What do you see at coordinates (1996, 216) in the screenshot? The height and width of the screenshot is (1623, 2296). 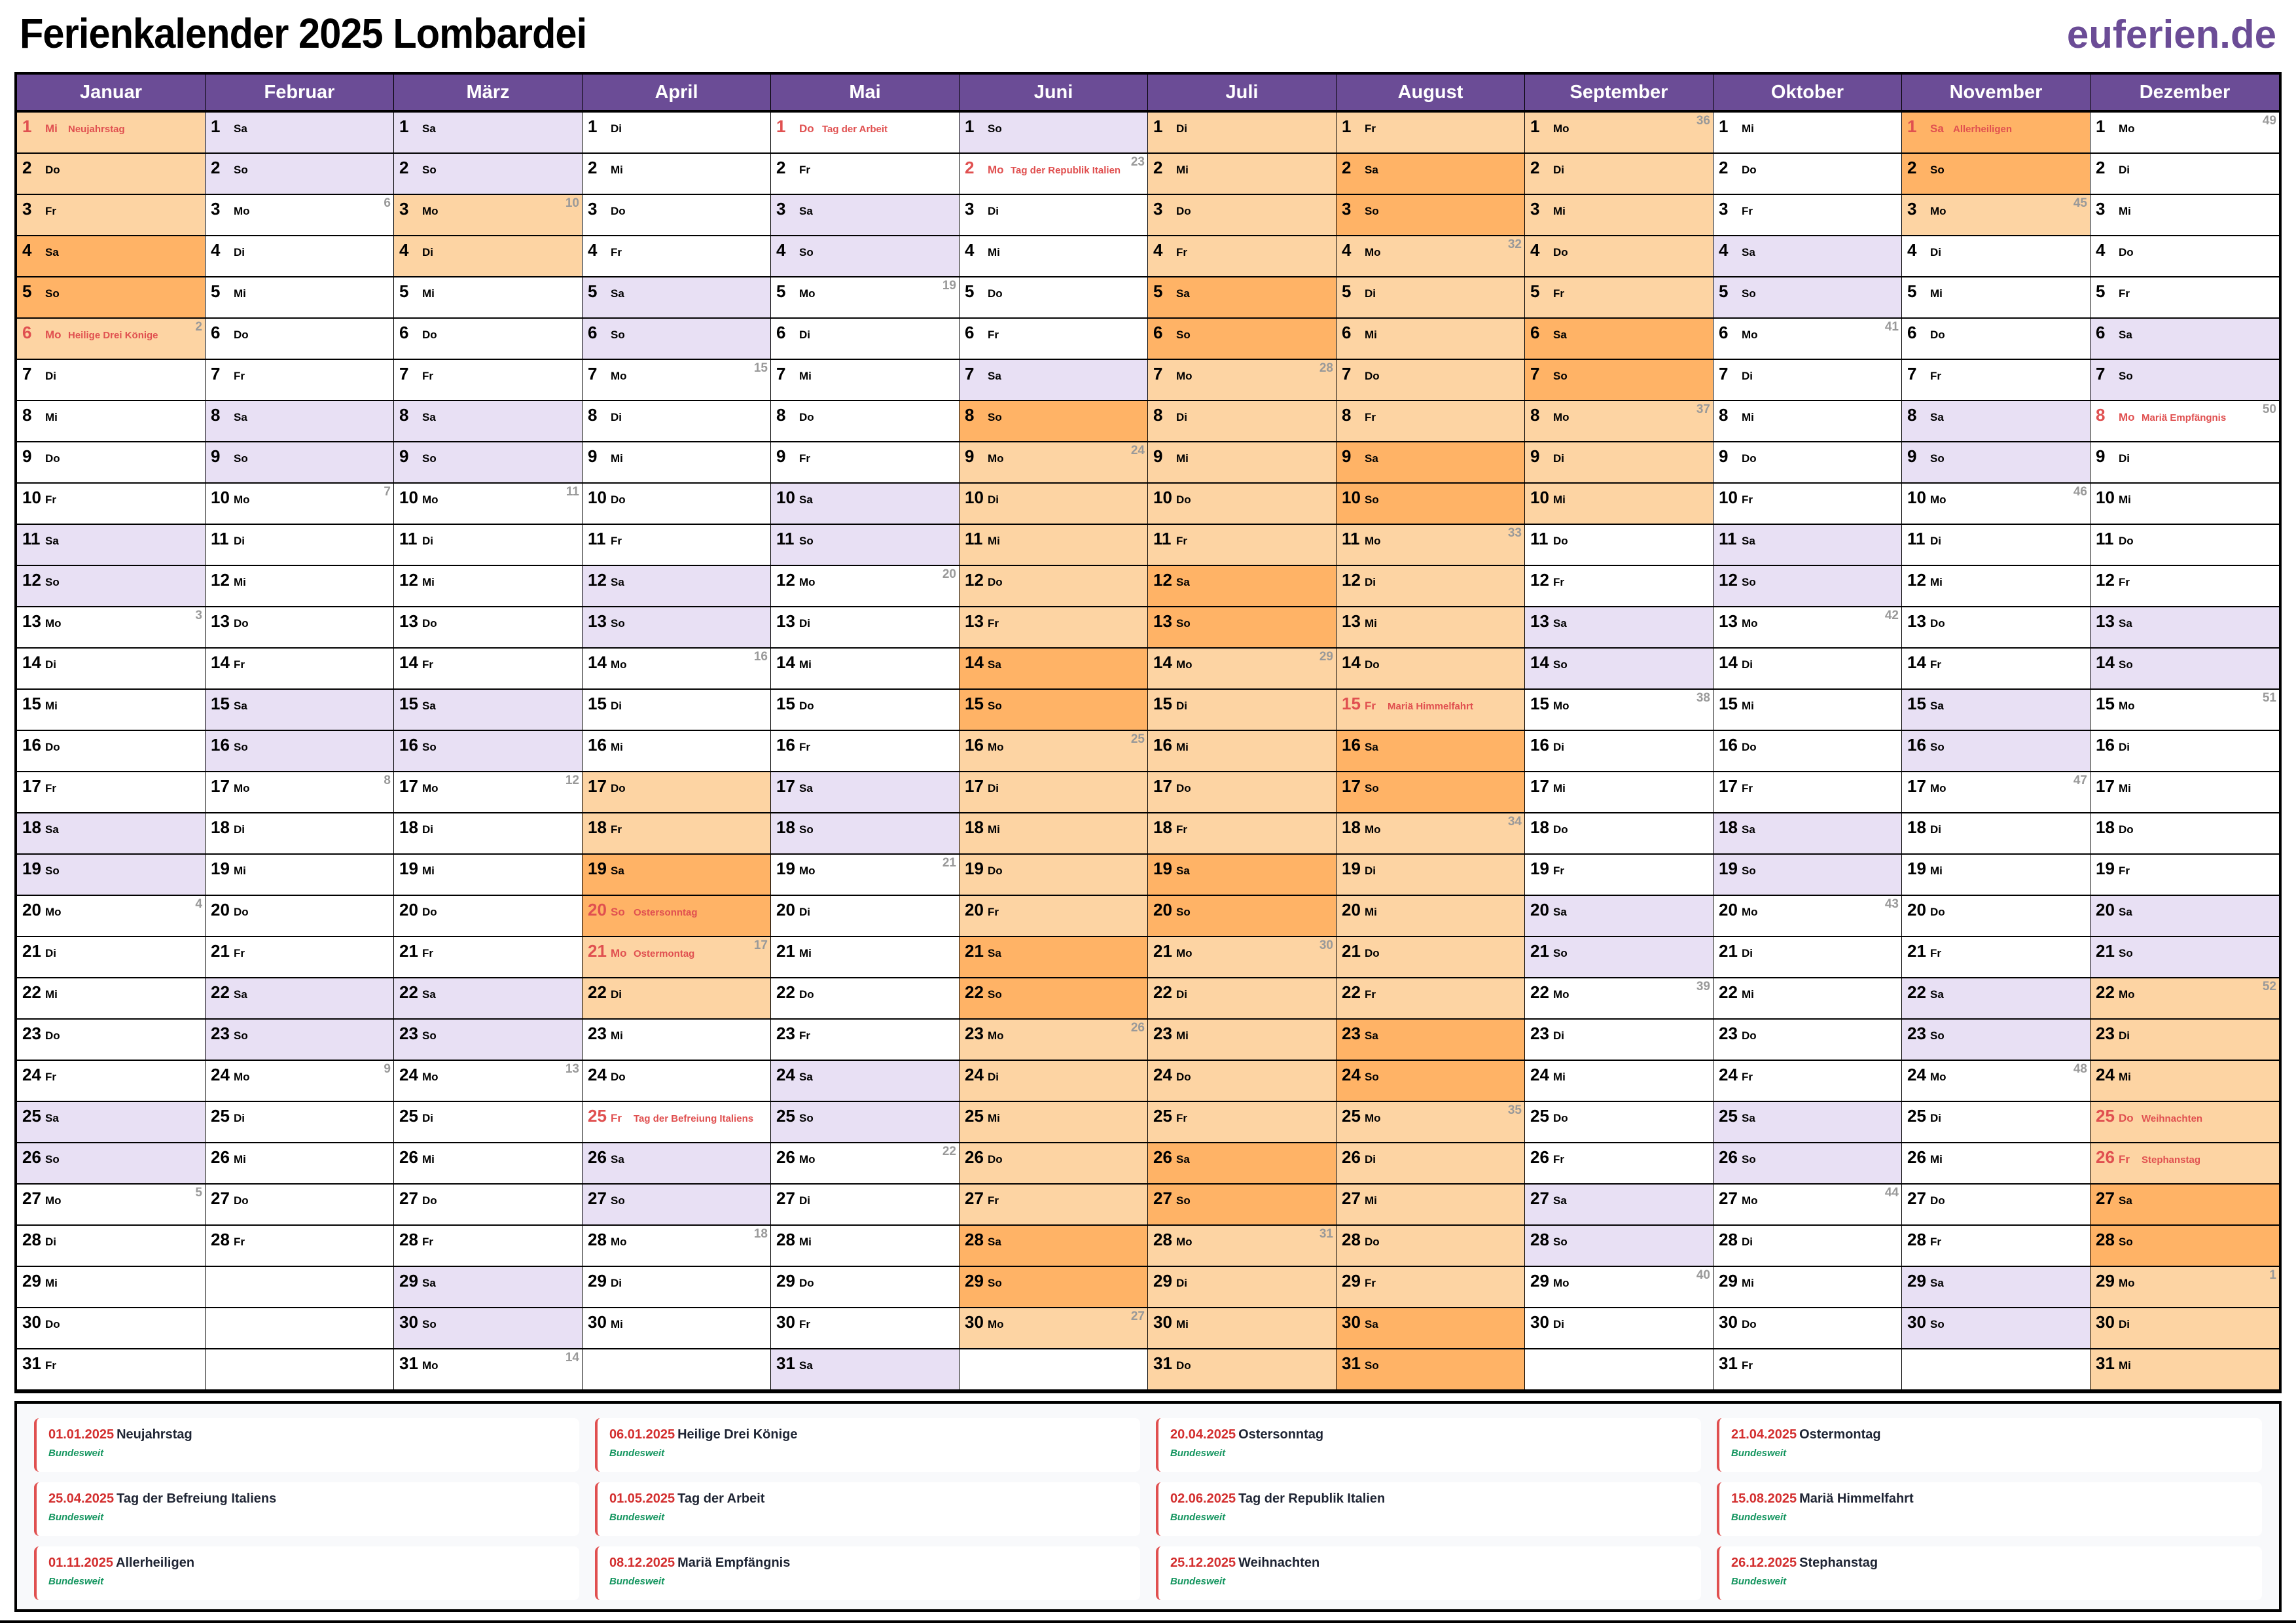 I see `day-cell: 3 45` at bounding box center [1996, 216].